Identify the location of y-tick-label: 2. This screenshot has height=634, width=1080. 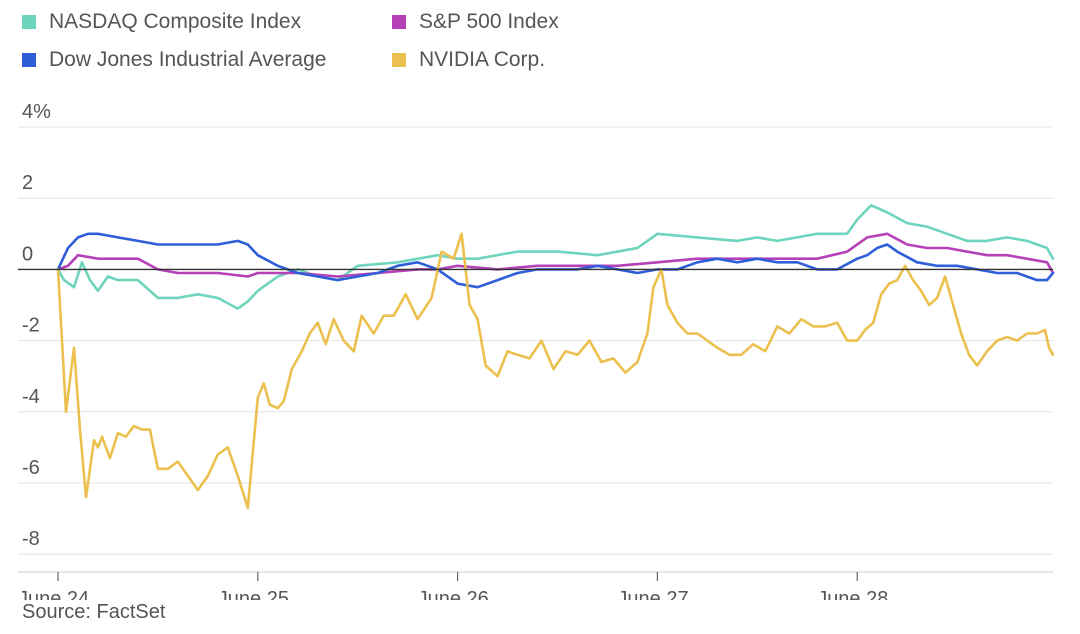
(27, 183).